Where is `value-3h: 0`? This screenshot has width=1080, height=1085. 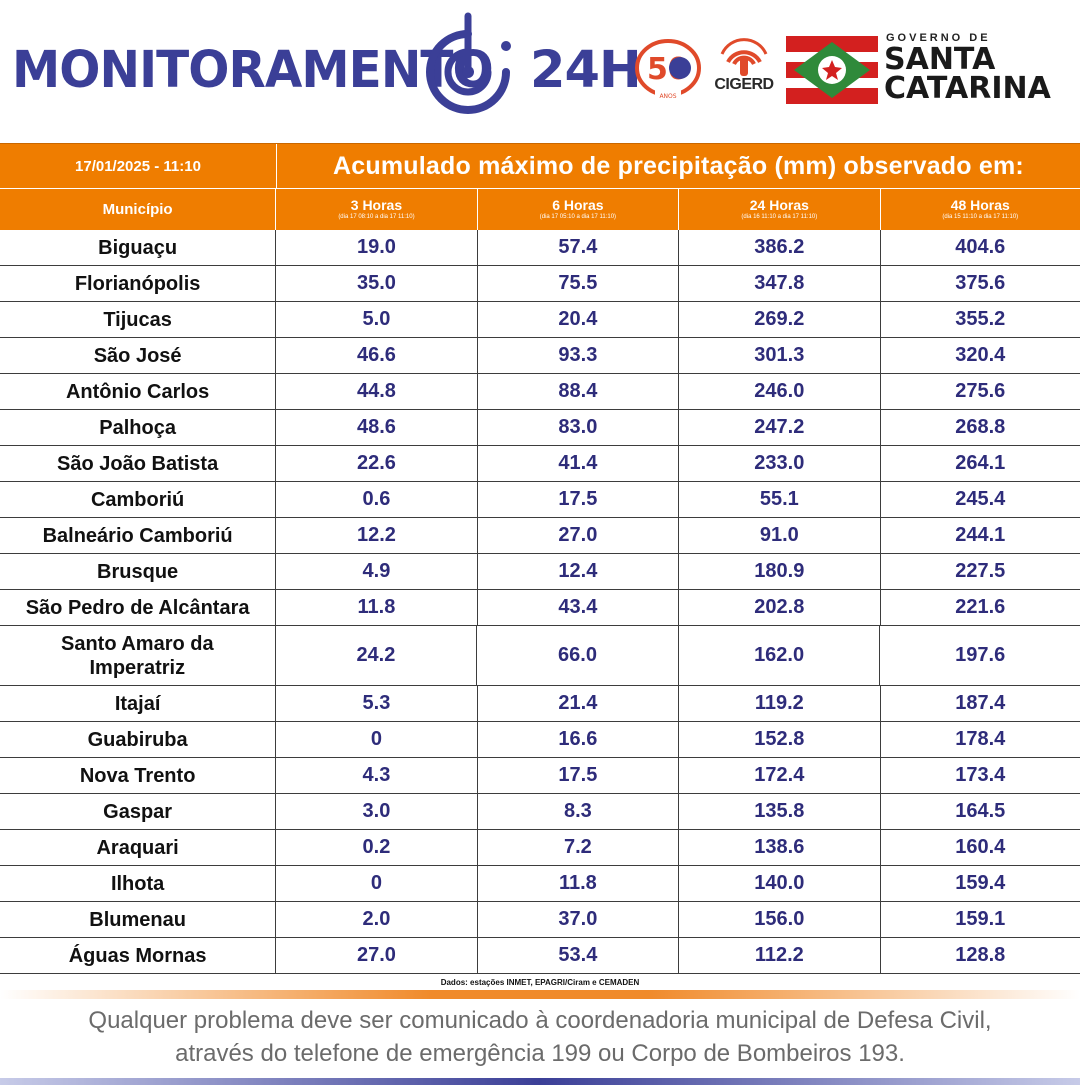
value-3h: 0 is located at coordinates (377, 883).